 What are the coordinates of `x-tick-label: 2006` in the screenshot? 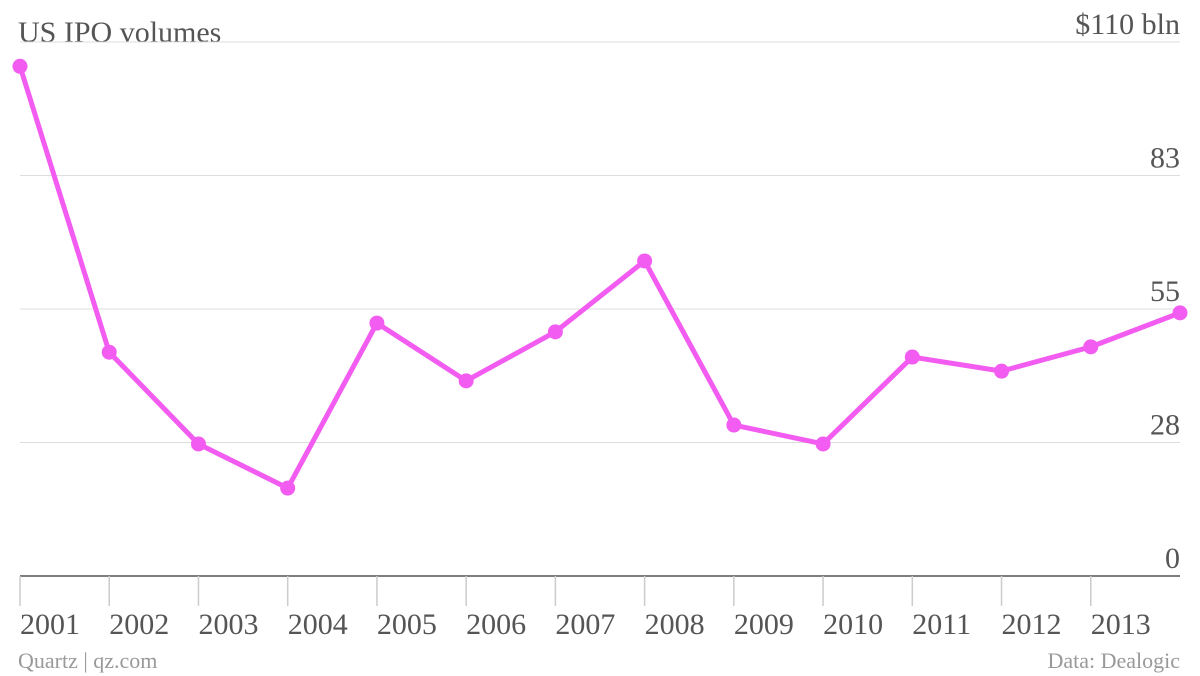 It's located at (496, 624).